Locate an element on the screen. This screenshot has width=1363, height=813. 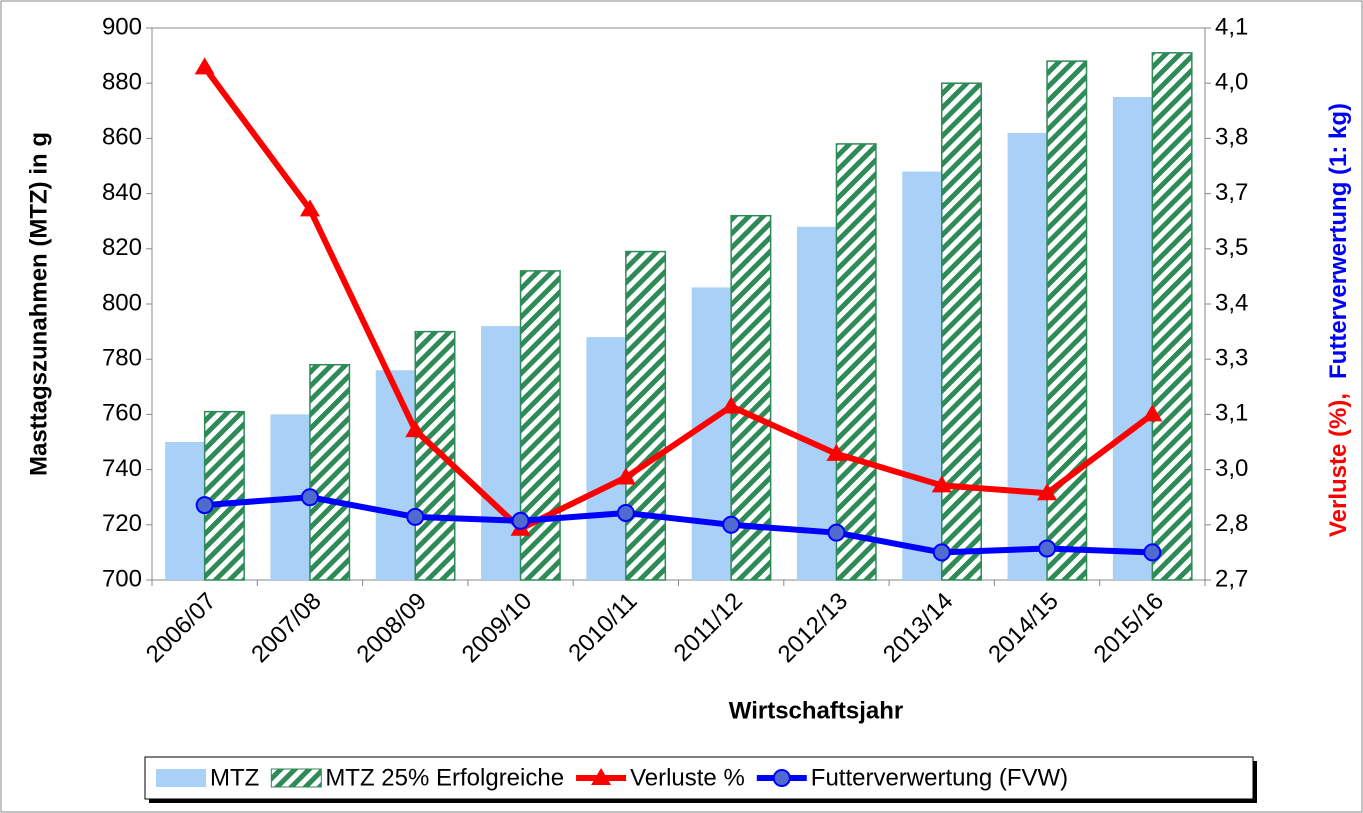
y2-label-part: Futterverwertung (1: kg) is located at coordinates (1338, 241).